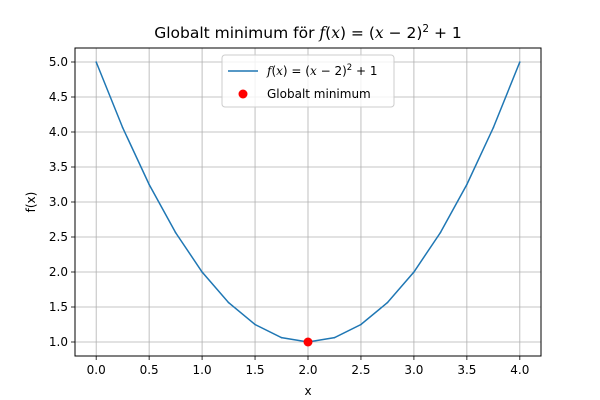 This screenshot has width=600, height=400. What do you see at coordinates (519, 370) in the screenshot?
I see `x-tick-label: 4.0` at bounding box center [519, 370].